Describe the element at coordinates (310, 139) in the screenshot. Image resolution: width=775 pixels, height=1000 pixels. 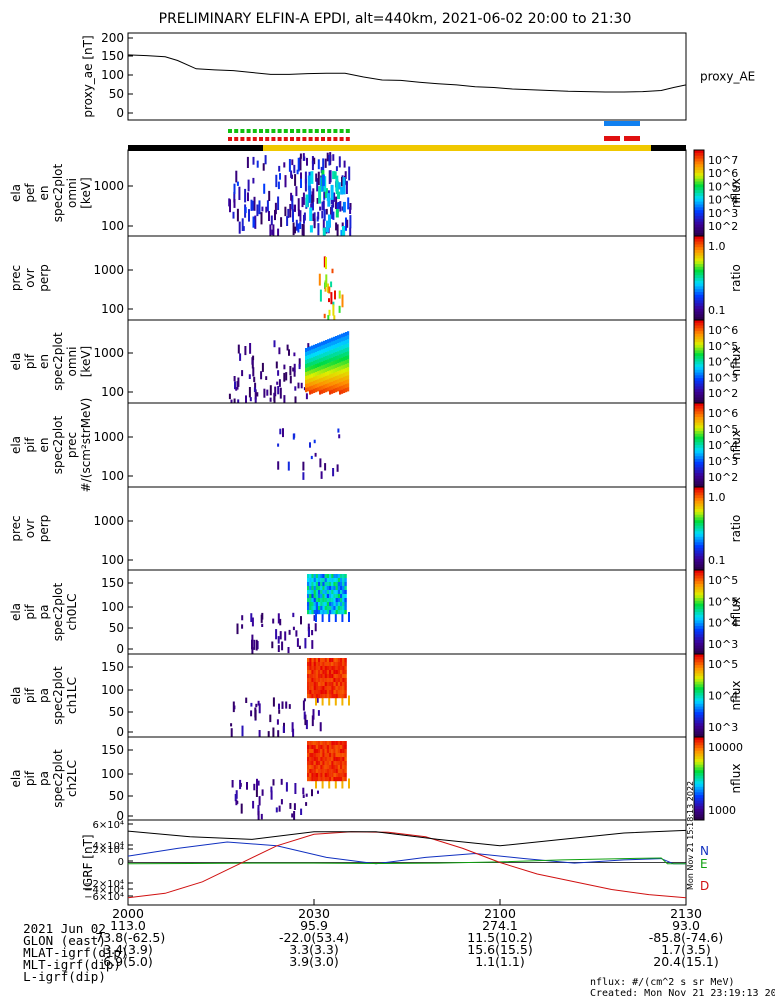
I see `marker-red` at that location.